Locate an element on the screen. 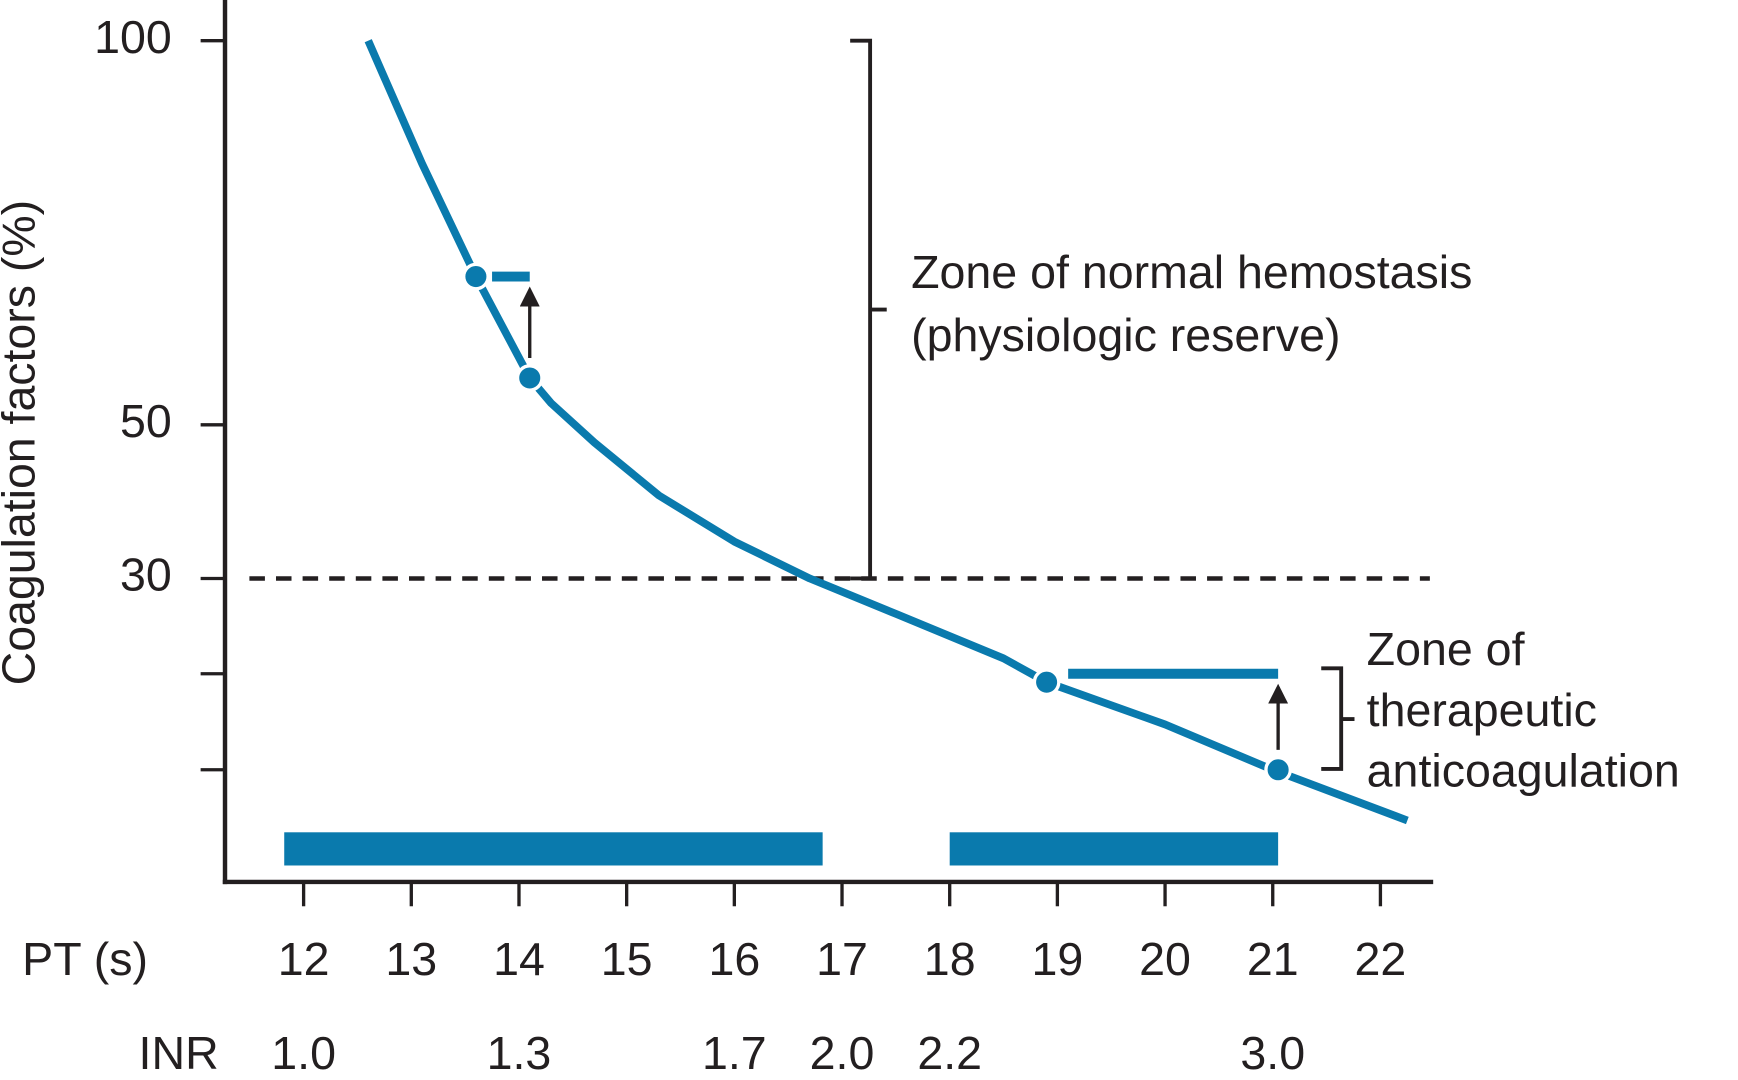 The height and width of the screenshot is (1080, 1738). x-tick-label: 14 is located at coordinates (519, 959).